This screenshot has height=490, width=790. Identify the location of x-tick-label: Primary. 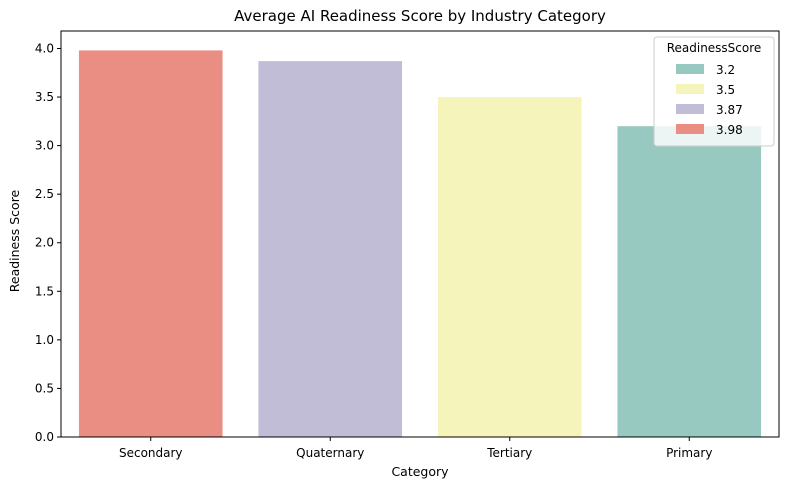
(689, 453).